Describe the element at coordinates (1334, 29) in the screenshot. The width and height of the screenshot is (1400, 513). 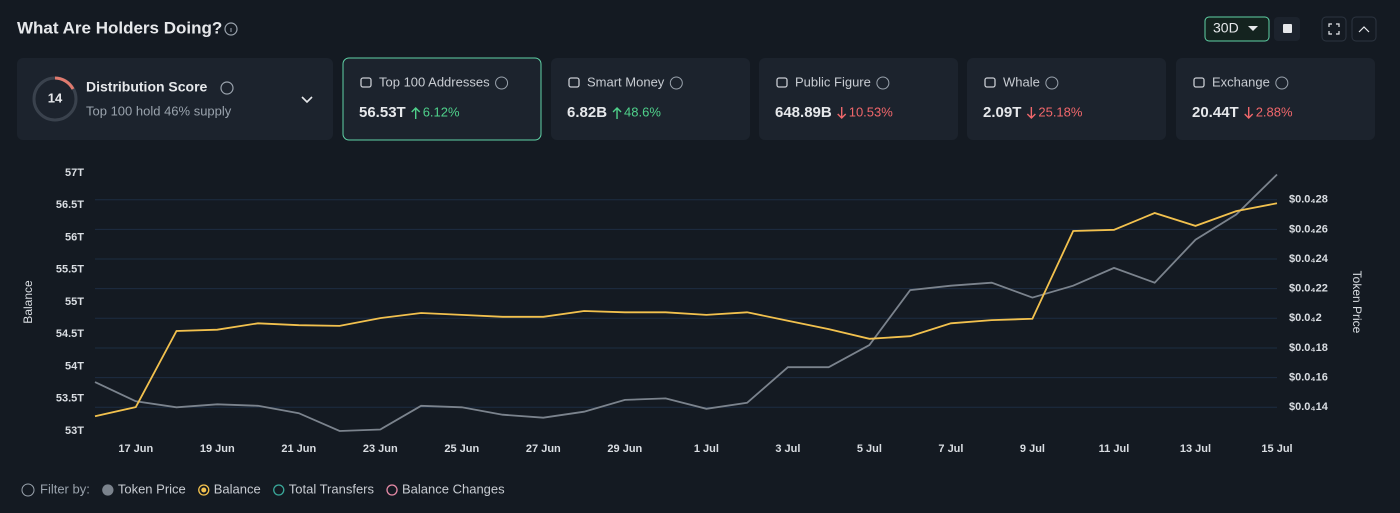
I see `fullscreen-button` at that location.